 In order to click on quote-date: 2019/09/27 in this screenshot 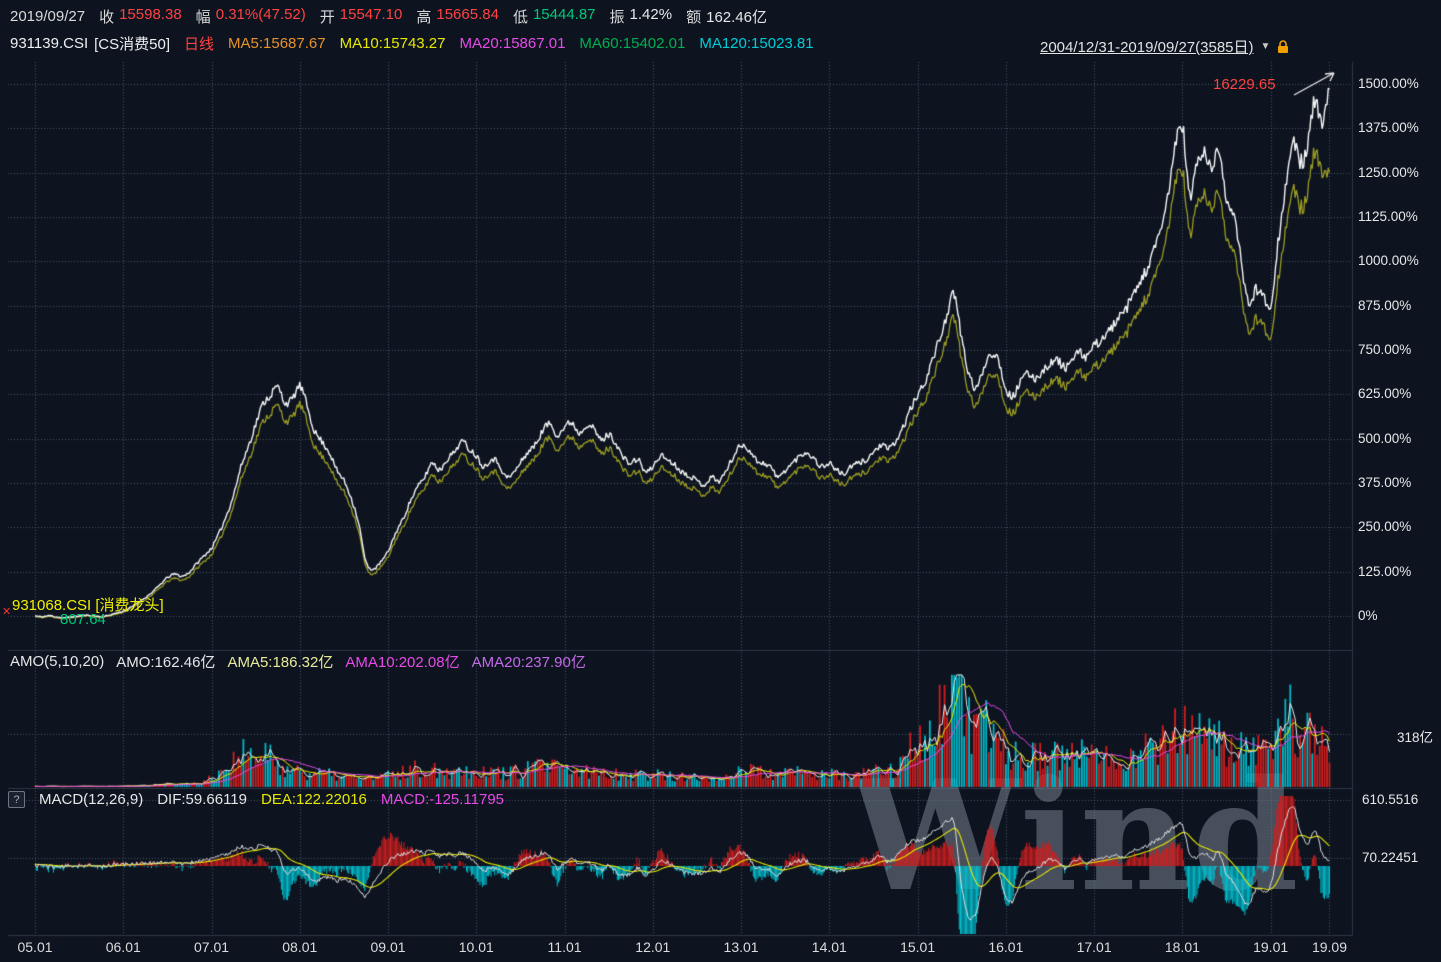, I will do `click(48, 16)`.